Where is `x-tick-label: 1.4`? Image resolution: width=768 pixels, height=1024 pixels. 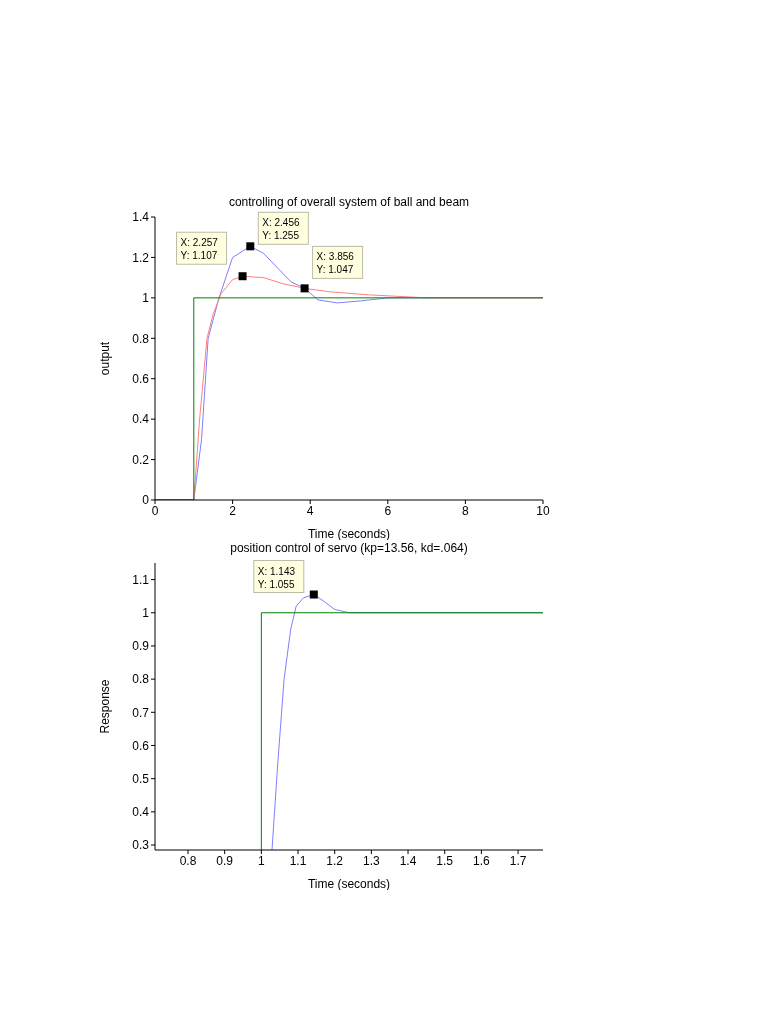
x-tick-label: 1.4 is located at coordinates (408, 860).